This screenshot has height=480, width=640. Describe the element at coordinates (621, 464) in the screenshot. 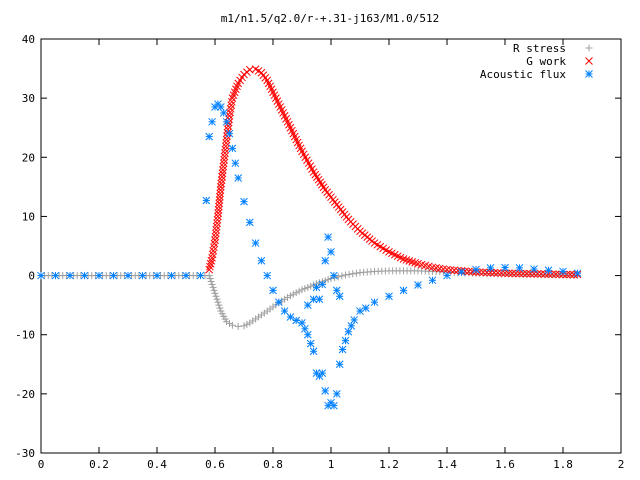

I see `x-tick-label: 2` at that location.